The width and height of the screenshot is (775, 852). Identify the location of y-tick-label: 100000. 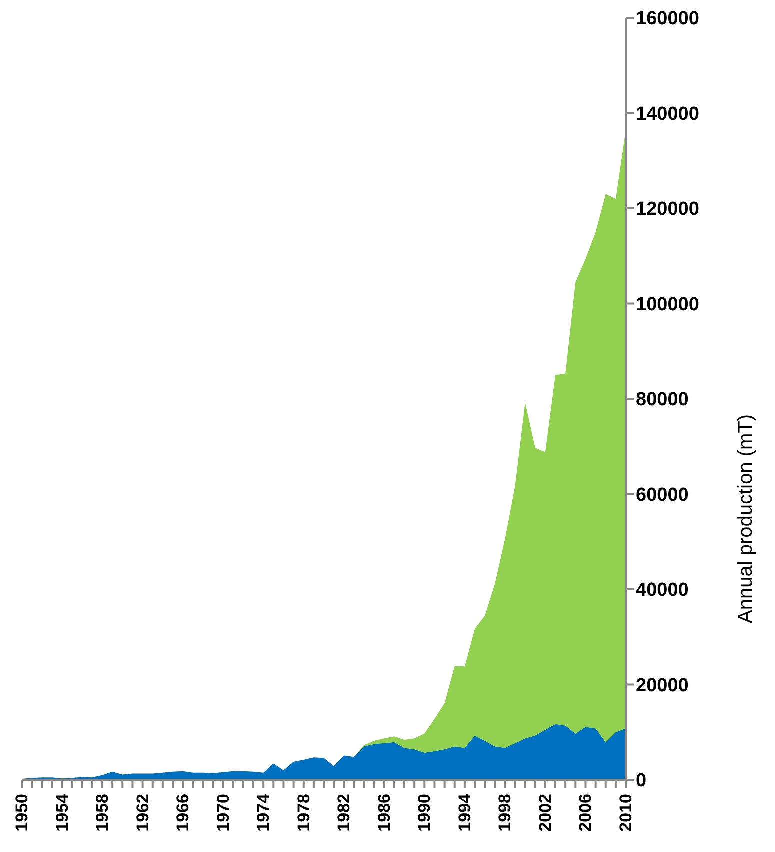
(668, 305).